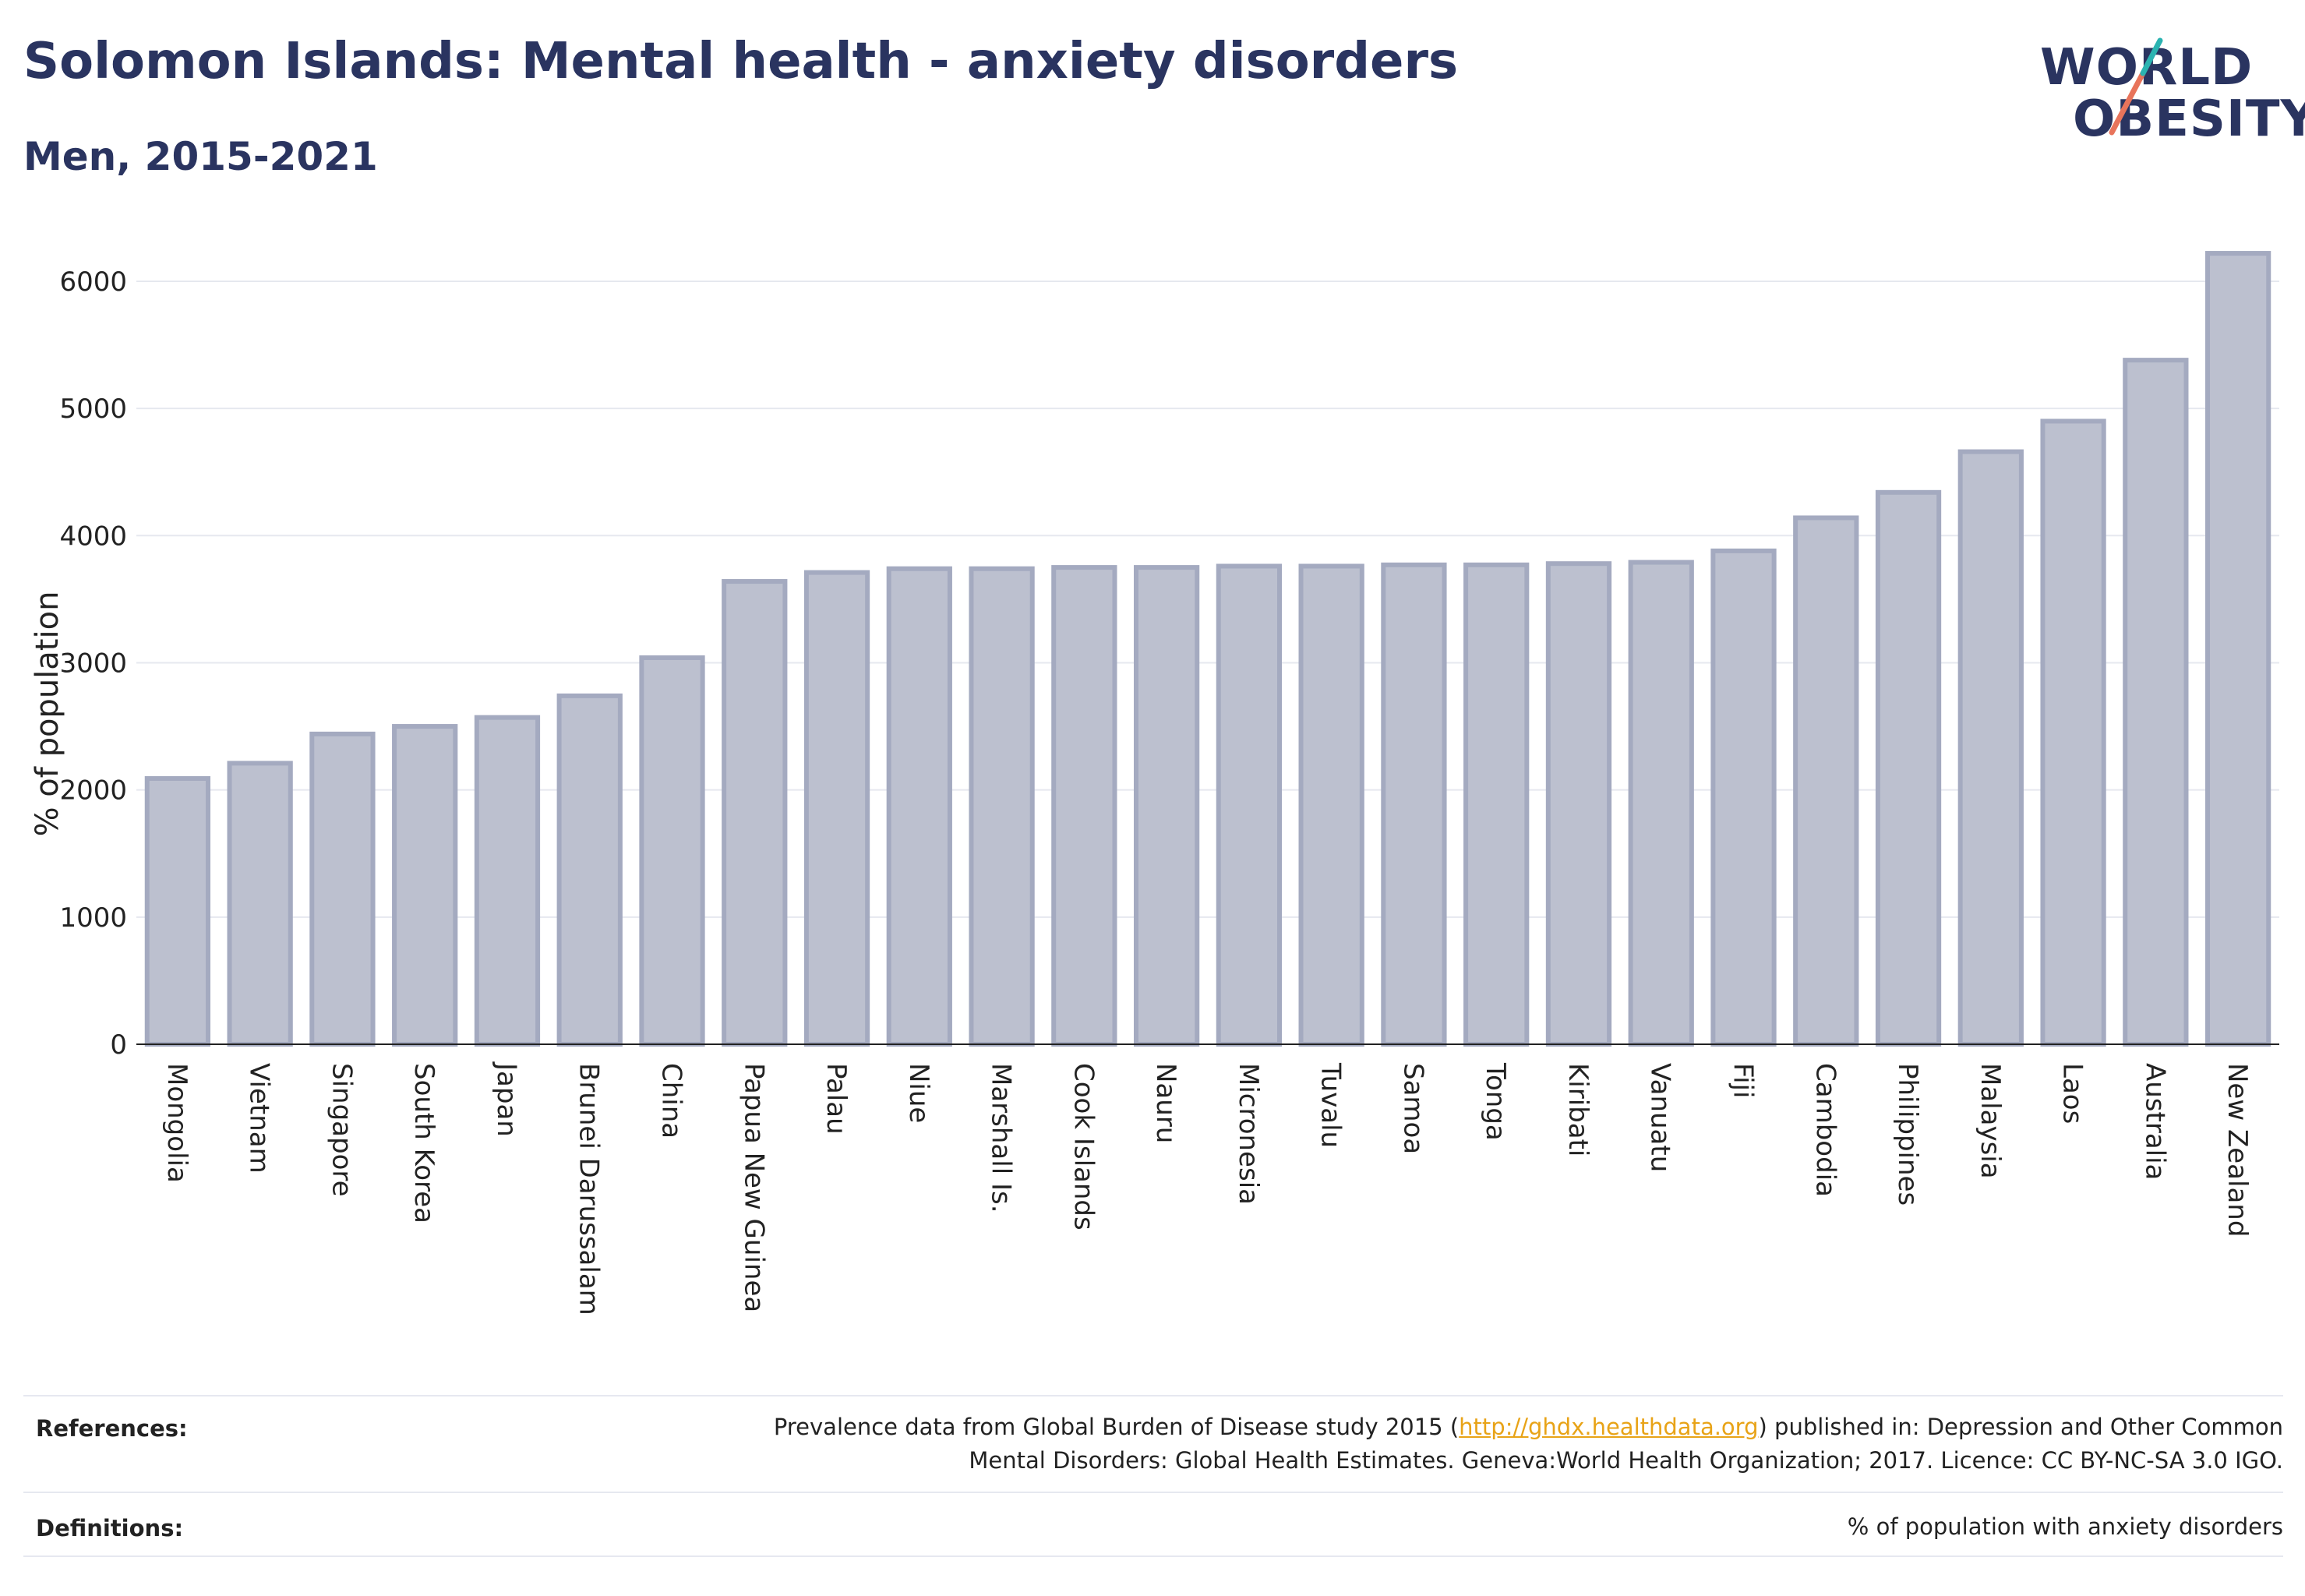  Describe the element at coordinates (2156, 702) in the screenshot. I see `bar-australia` at that location.